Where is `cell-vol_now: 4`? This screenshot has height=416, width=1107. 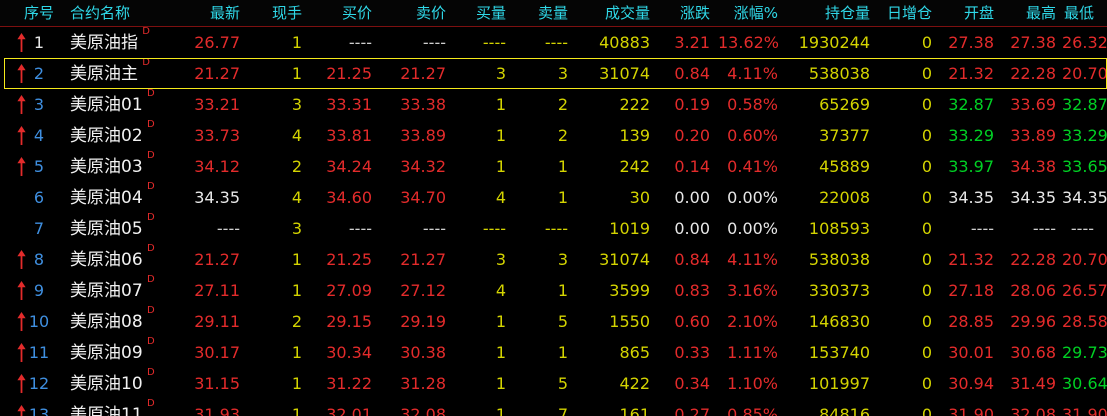 cell-vol_now: 4 is located at coordinates (296, 135).